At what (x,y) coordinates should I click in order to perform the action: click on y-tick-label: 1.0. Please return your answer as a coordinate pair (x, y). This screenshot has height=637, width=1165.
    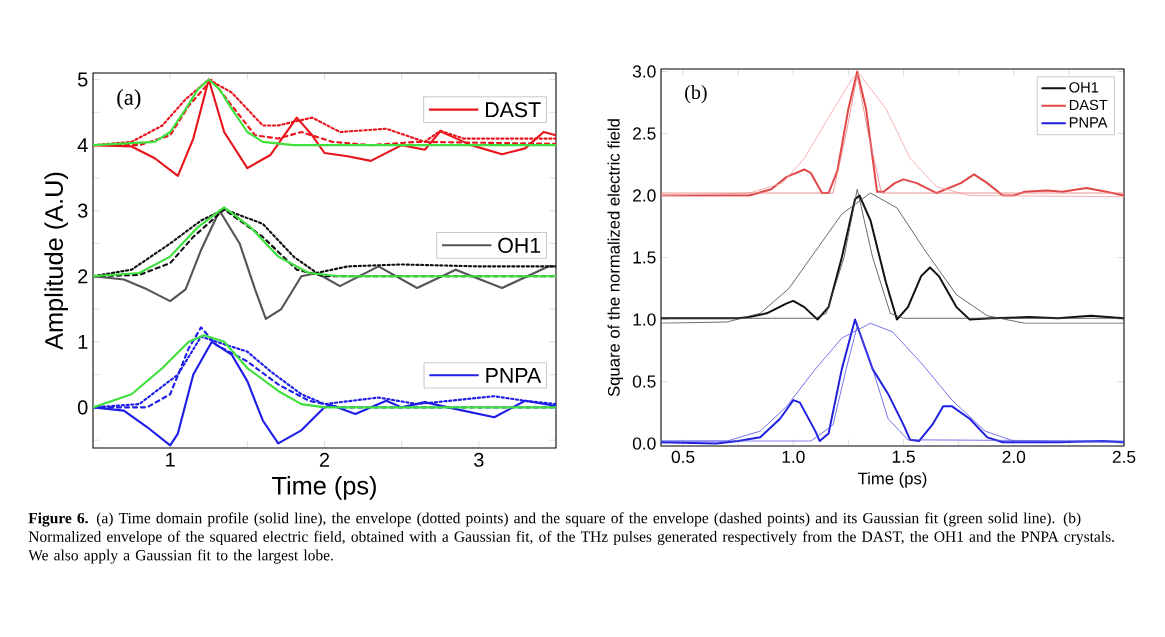
    Looking at the image, I should click on (644, 319).